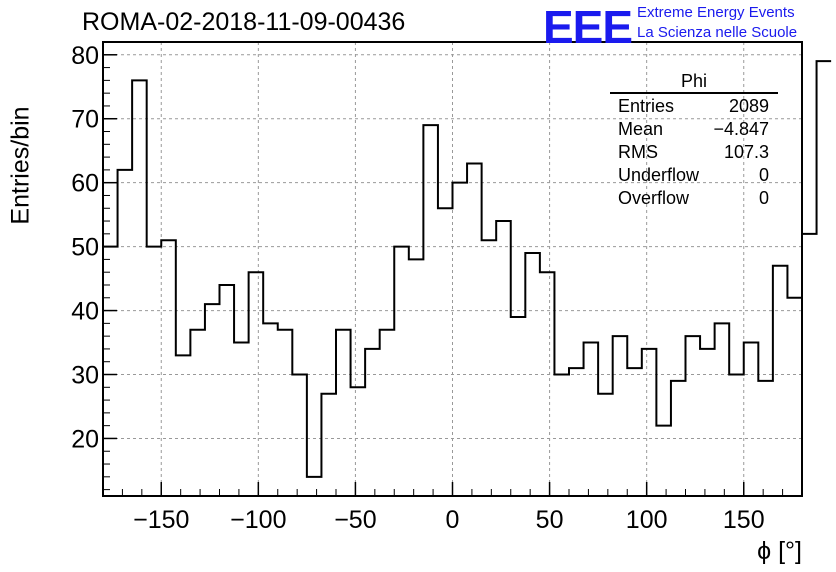  Describe the element at coordinates (244, 22) in the screenshot. I see `chart-title: ROMA-02-2018-11-09-00436` at that location.